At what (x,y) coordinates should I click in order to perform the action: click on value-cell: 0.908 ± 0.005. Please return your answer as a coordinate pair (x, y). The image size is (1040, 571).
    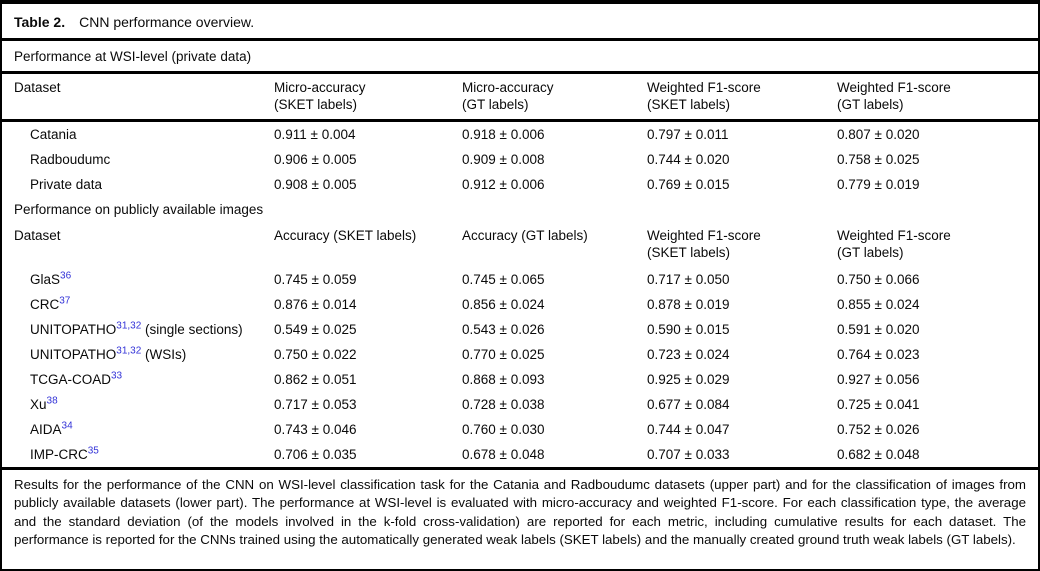
    Looking at the image, I should click on (315, 184).